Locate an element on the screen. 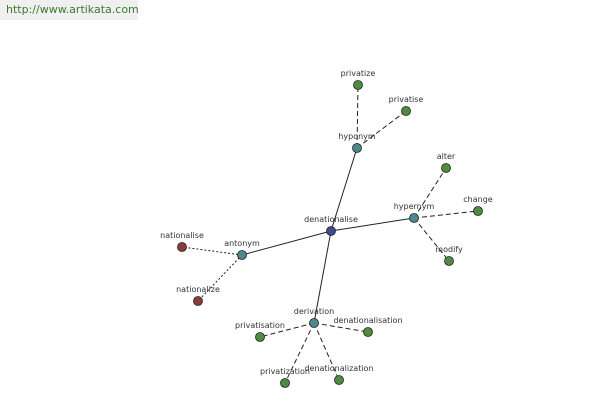  node-label: nationalise is located at coordinates (182, 235).